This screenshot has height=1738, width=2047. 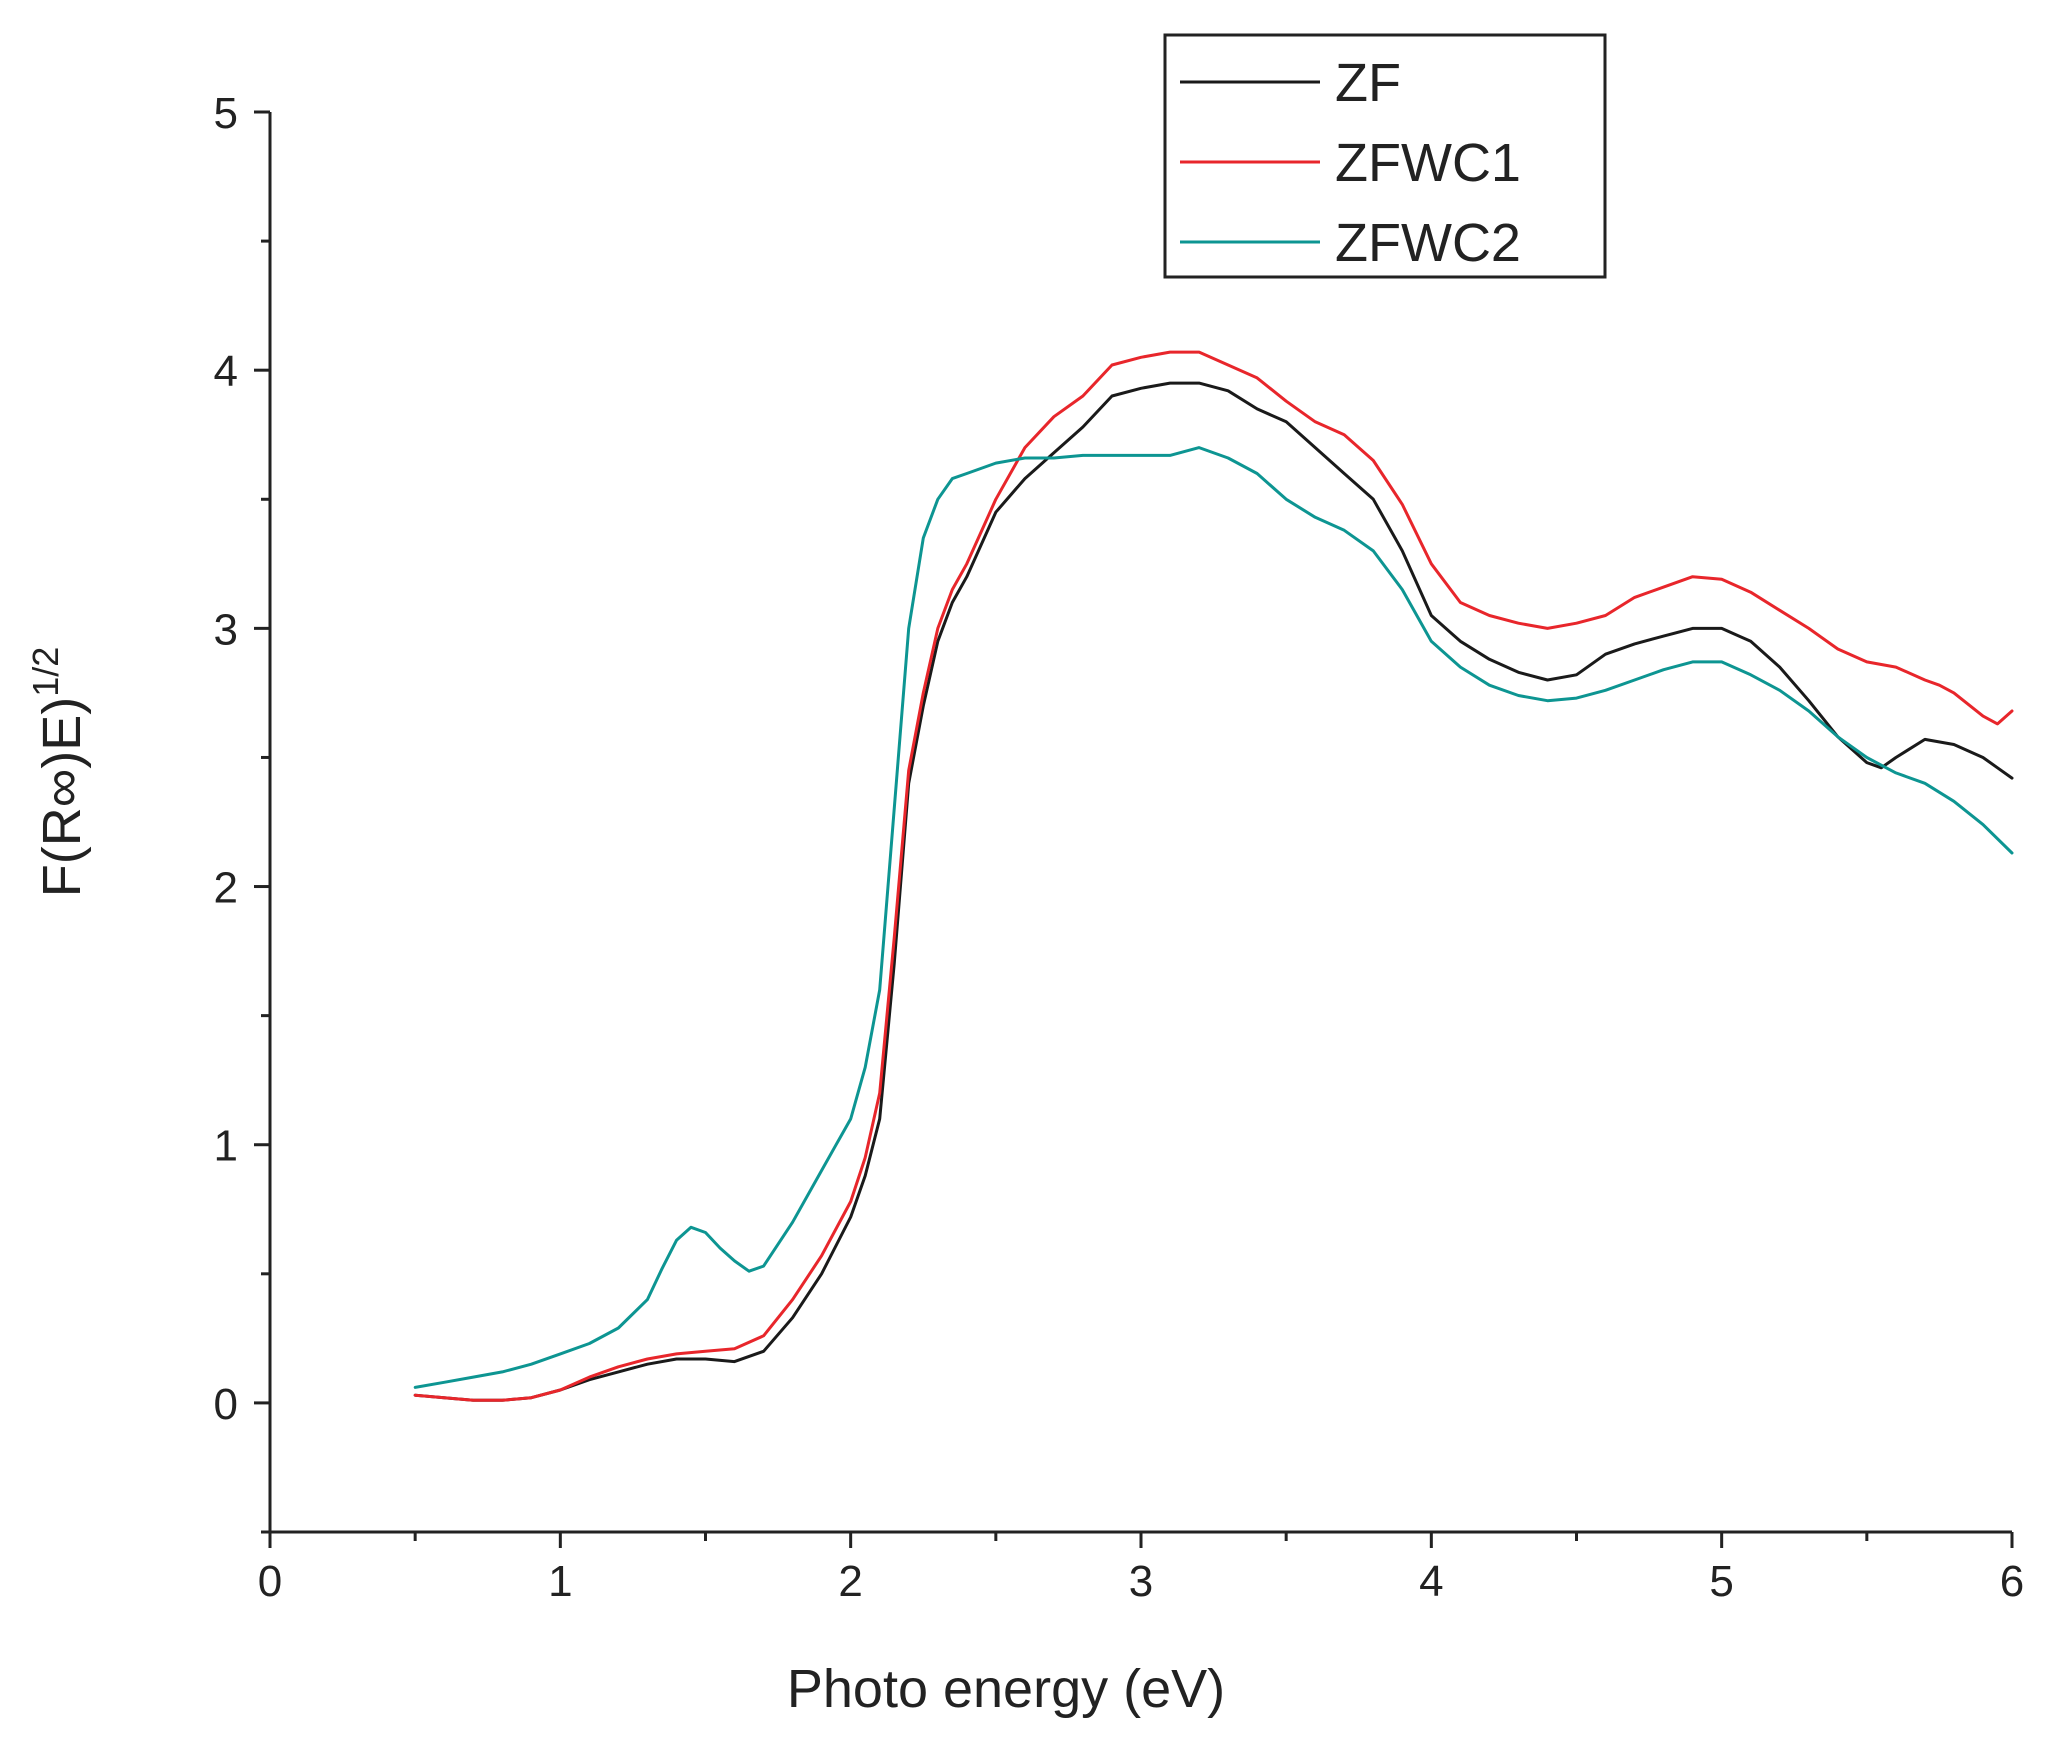 I want to click on legend-label-zfwc2: ZFWC2, so click(x=1428, y=243).